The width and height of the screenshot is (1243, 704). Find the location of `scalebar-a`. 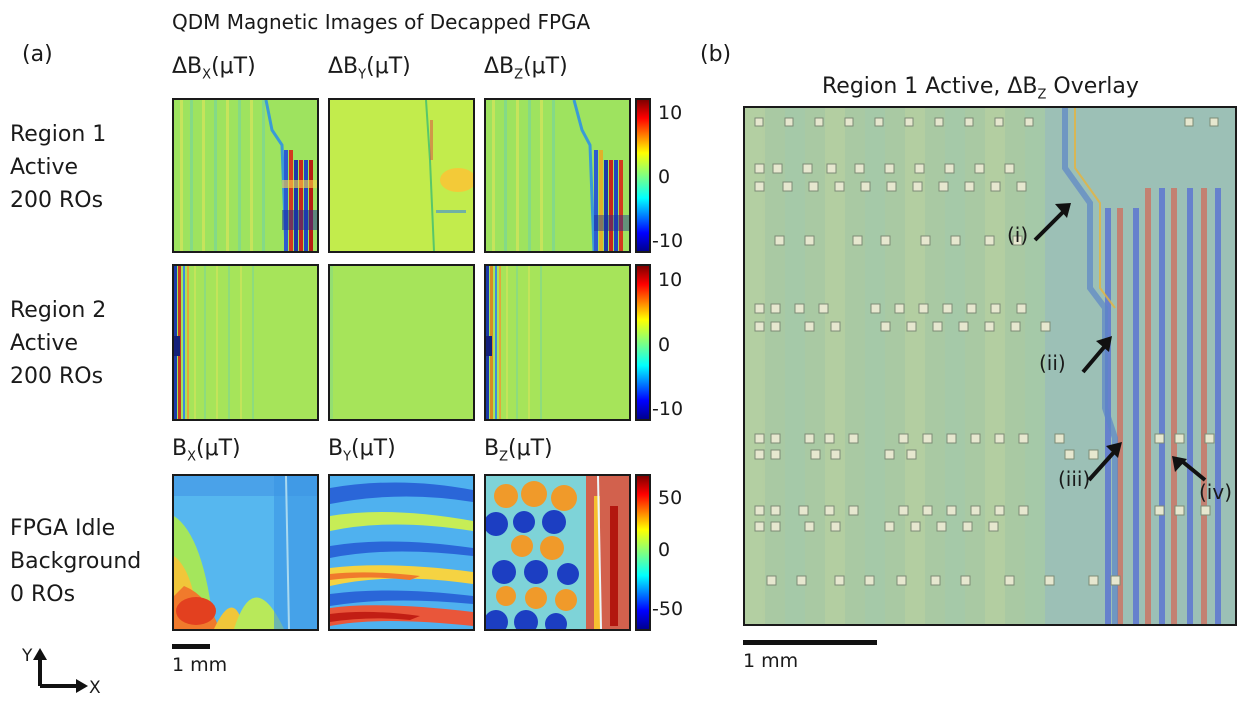

scalebar-a is located at coordinates (191, 646).